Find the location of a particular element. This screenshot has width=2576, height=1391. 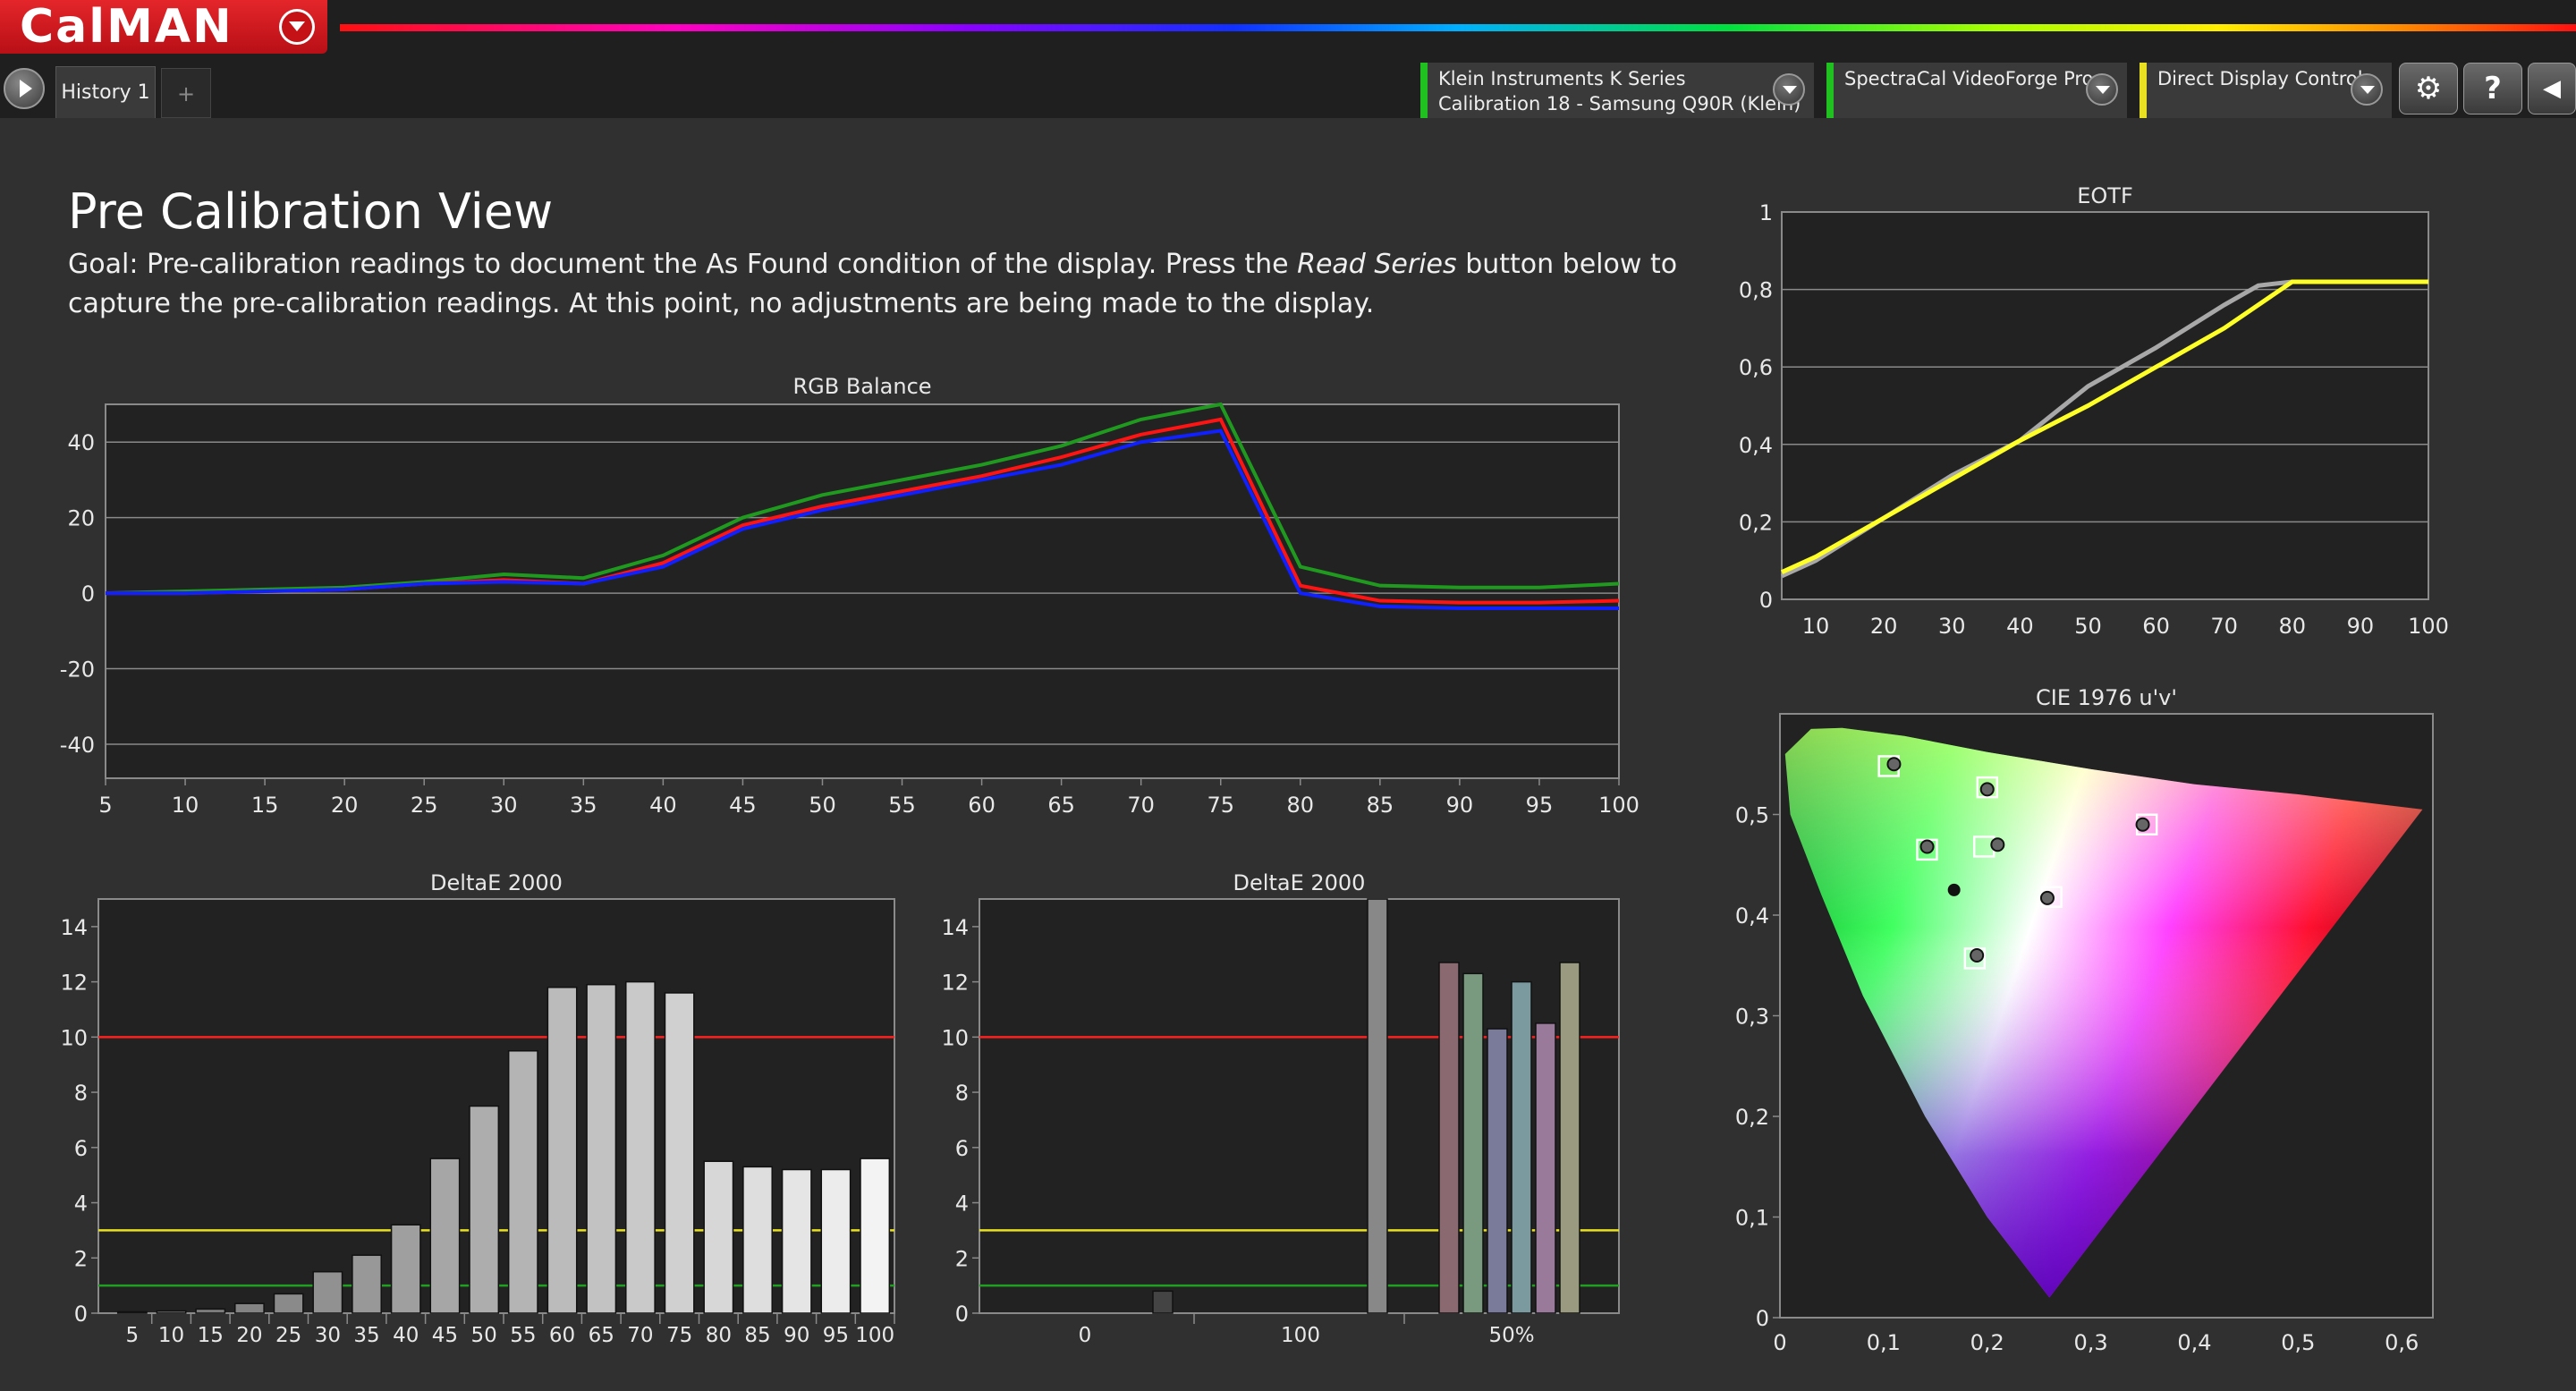

x-tick-label: 75 is located at coordinates (679, 1335).